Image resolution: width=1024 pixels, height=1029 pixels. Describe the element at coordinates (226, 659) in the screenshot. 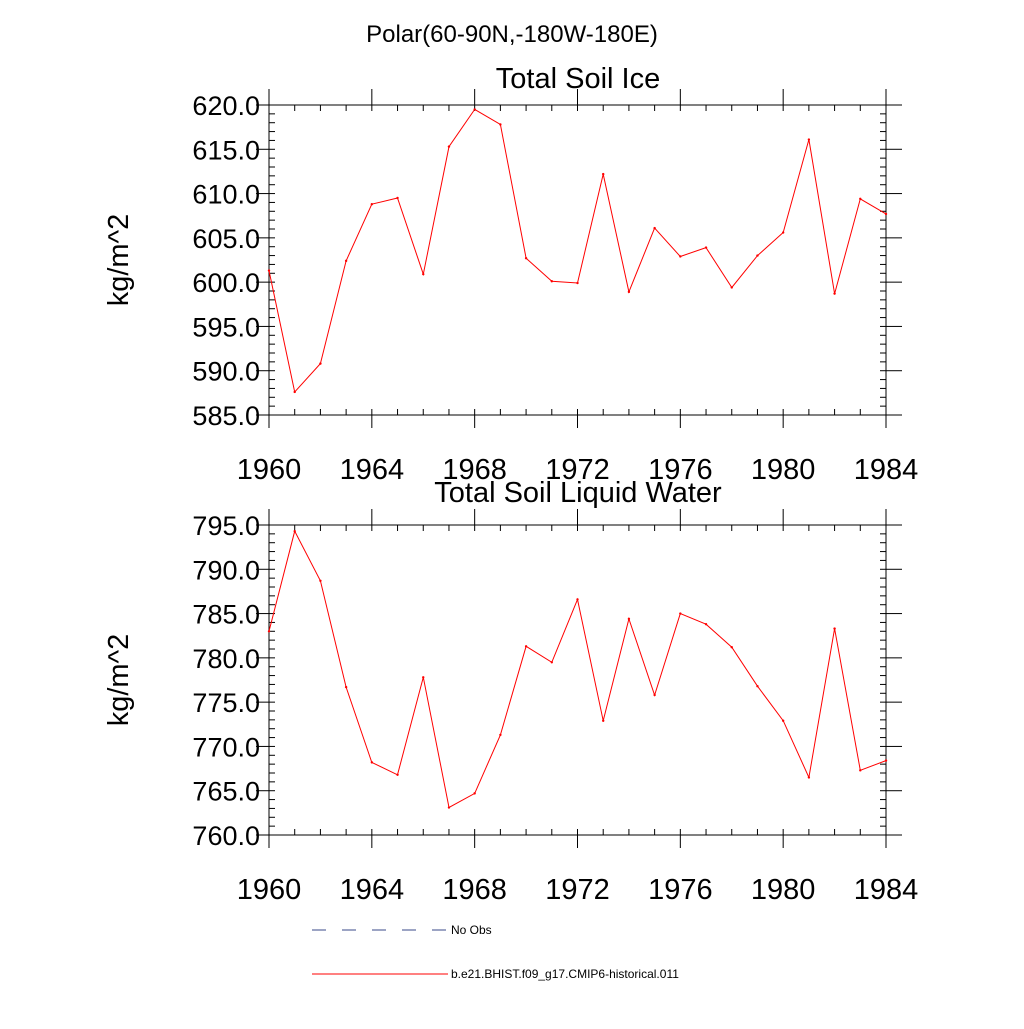

I see `y-tick-label: 780.0` at that location.